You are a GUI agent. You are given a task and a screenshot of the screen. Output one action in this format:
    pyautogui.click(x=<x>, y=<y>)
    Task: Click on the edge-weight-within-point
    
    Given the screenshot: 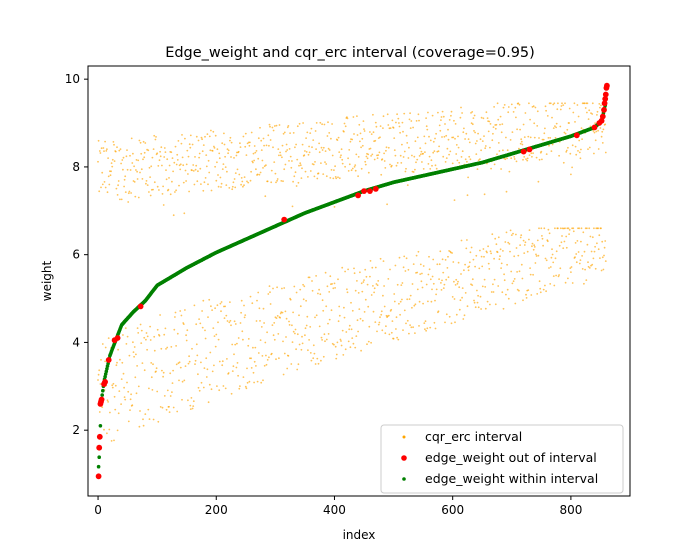 What is the action you would take?
    pyautogui.click(x=100, y=426)
    